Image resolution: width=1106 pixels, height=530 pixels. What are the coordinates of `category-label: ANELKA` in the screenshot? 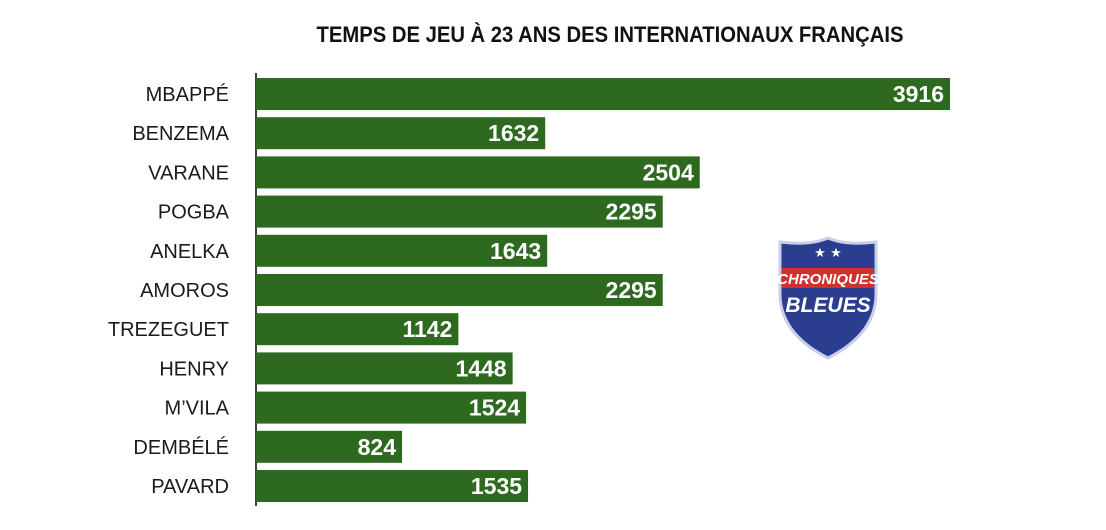 It's located at (190, 252).